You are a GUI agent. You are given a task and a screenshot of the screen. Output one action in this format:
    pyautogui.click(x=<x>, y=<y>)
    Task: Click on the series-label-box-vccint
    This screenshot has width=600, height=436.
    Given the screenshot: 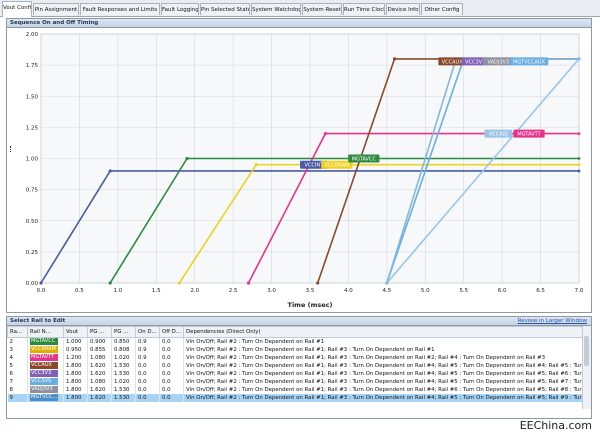 What is the action you would take?
    pyautogui.click(x=314, y=164)
    